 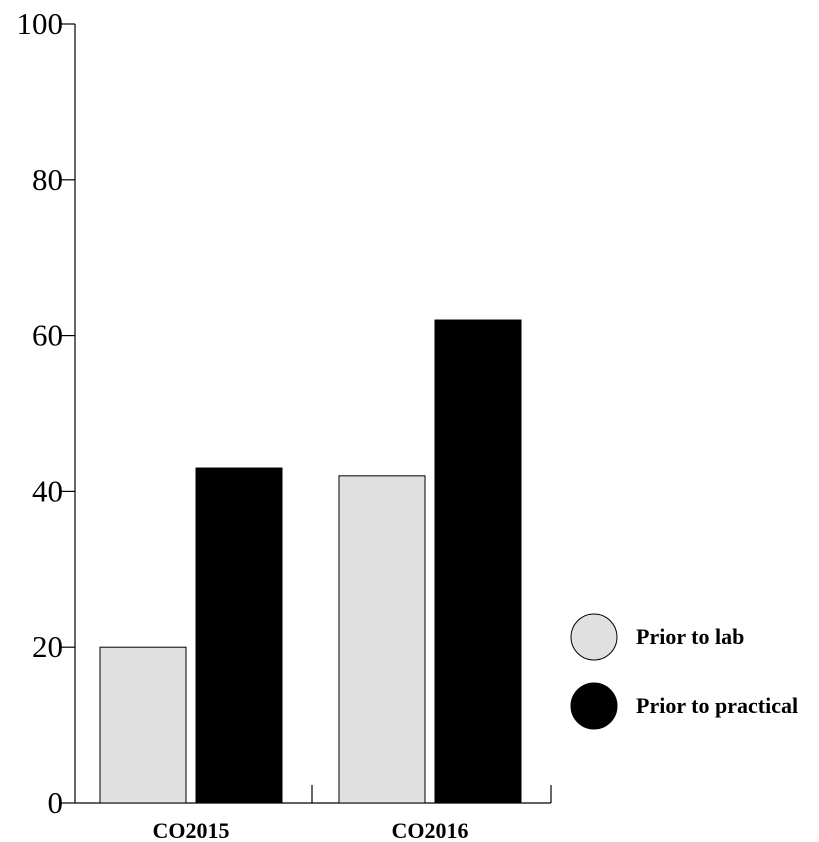 What do you see at coordinates (430, 830) in the screenshot?
I see `x-category-label: CO2016` at bounding box center [430, 830].